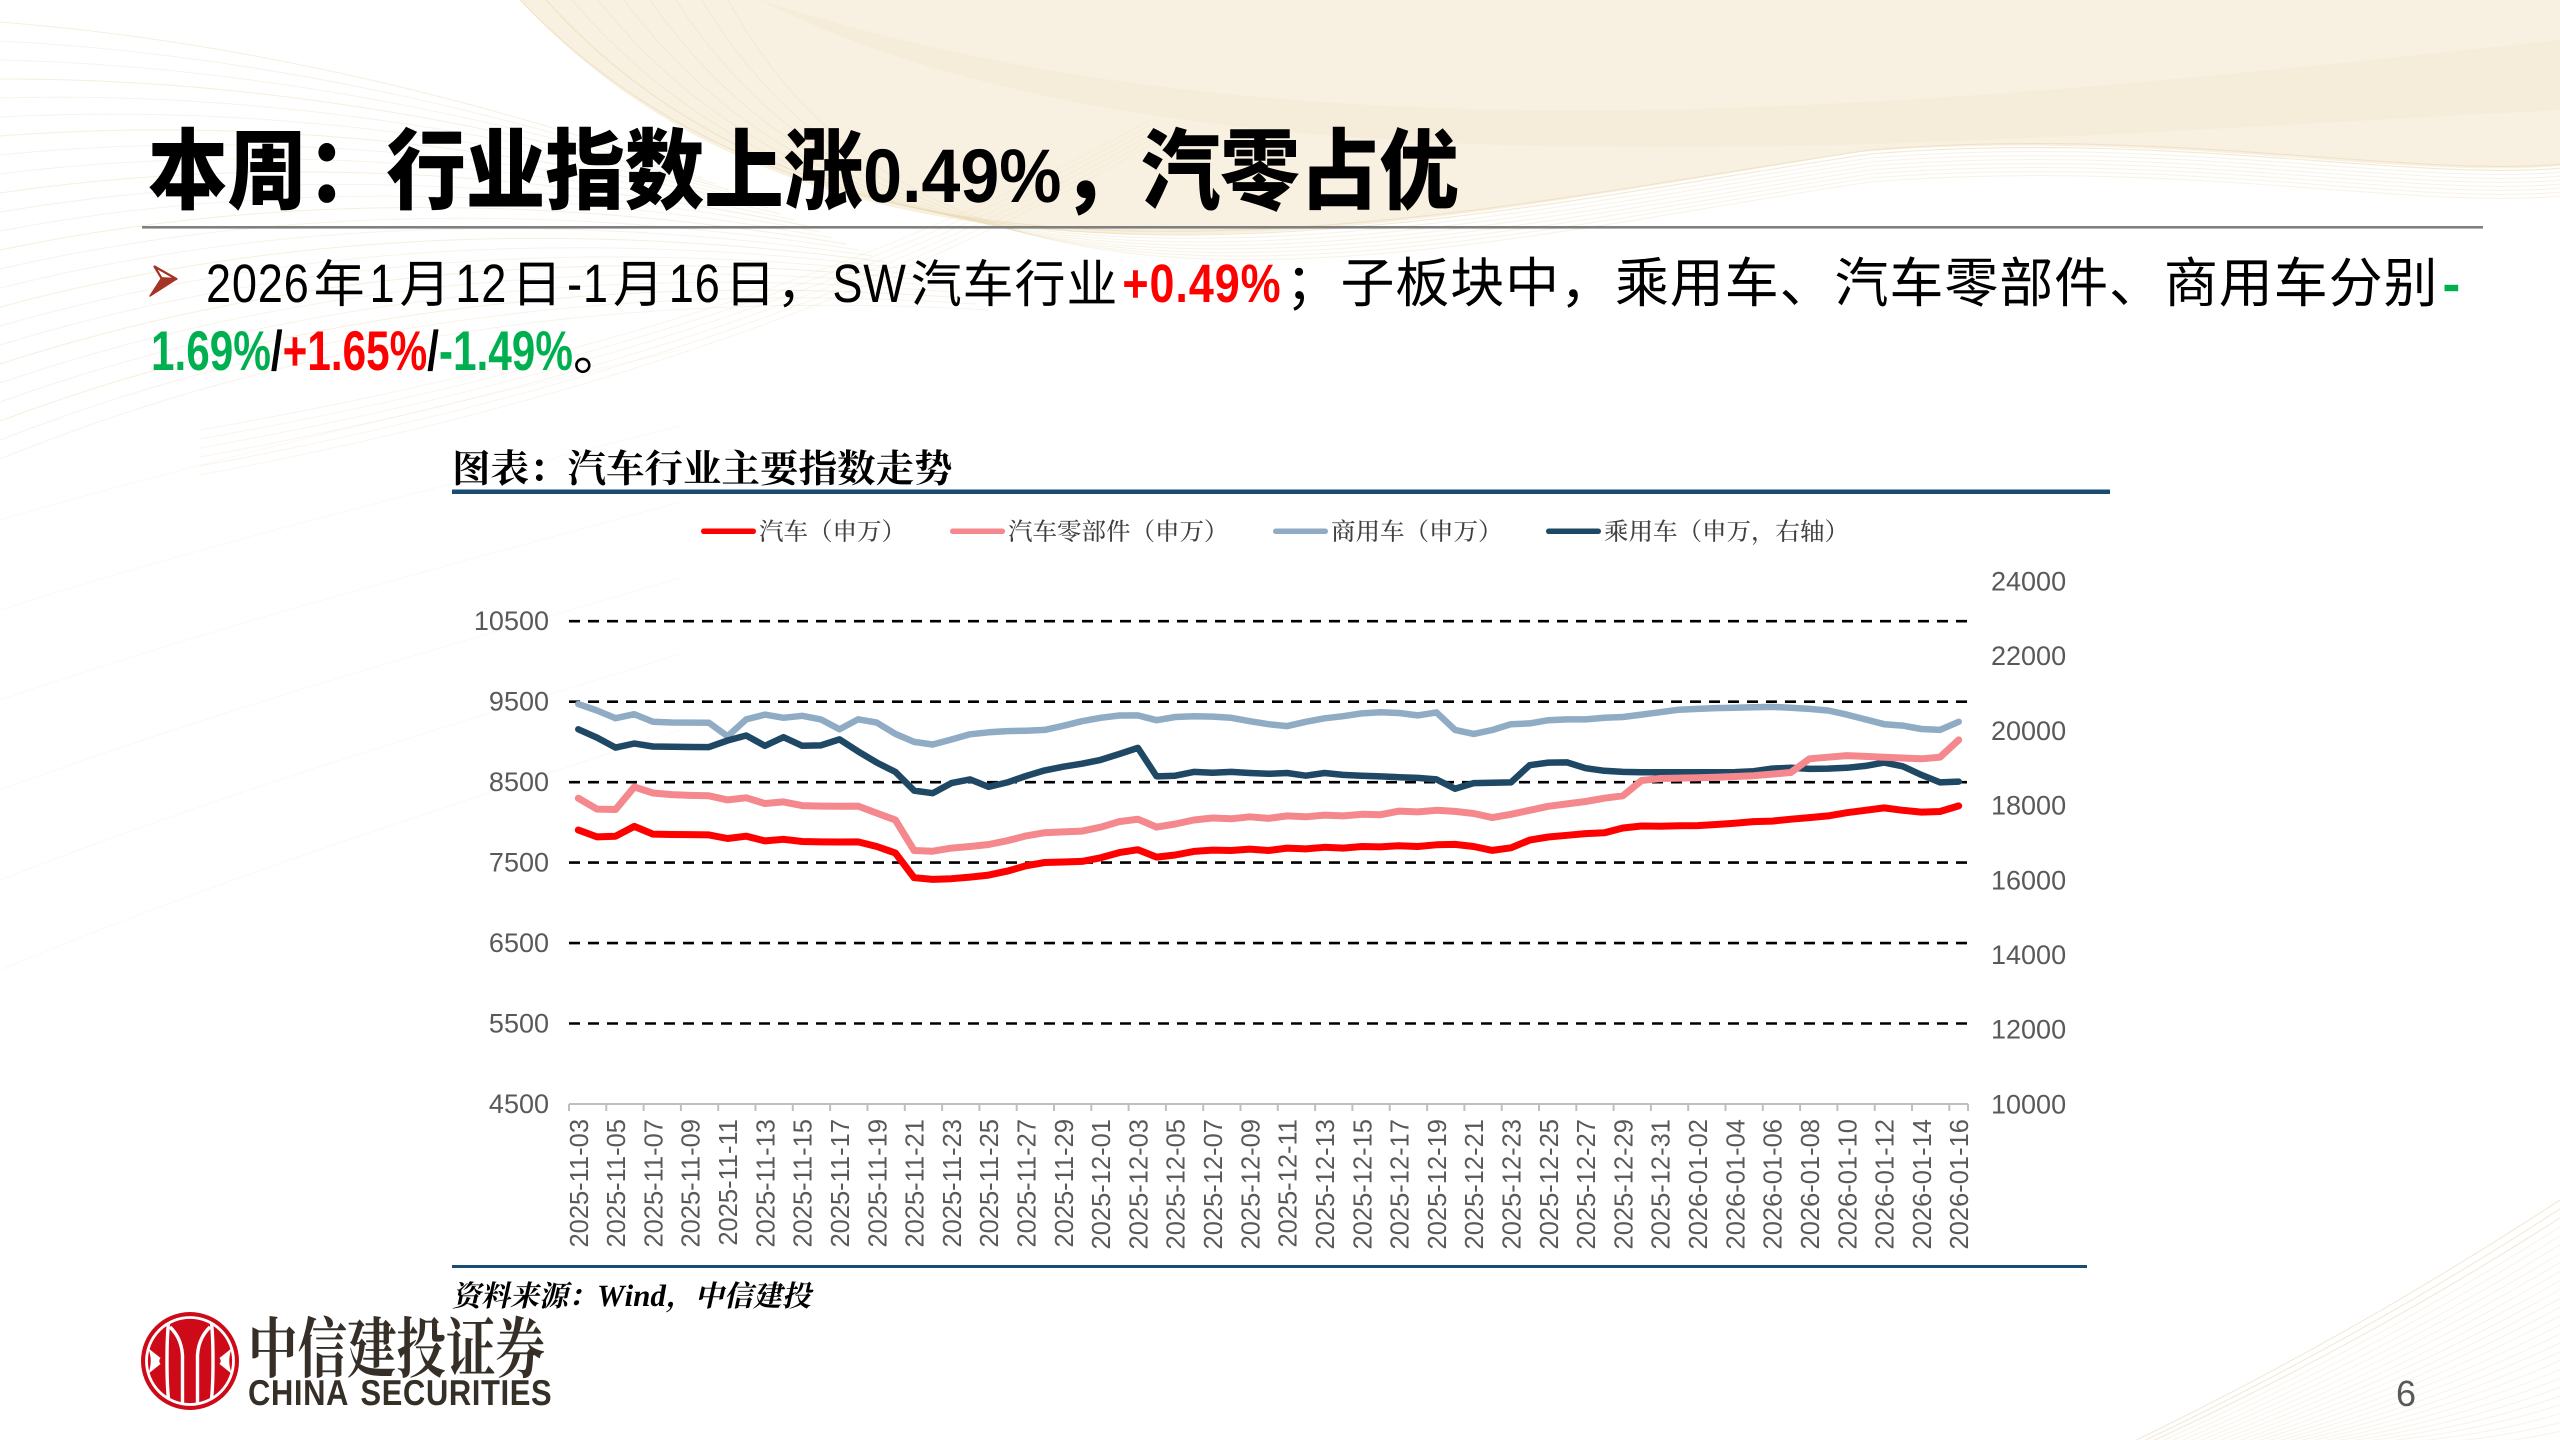 The height and width of the screenshot is (1440, 2560). I want to click on svg-text: 2025-11-13, so click(766, 1183).